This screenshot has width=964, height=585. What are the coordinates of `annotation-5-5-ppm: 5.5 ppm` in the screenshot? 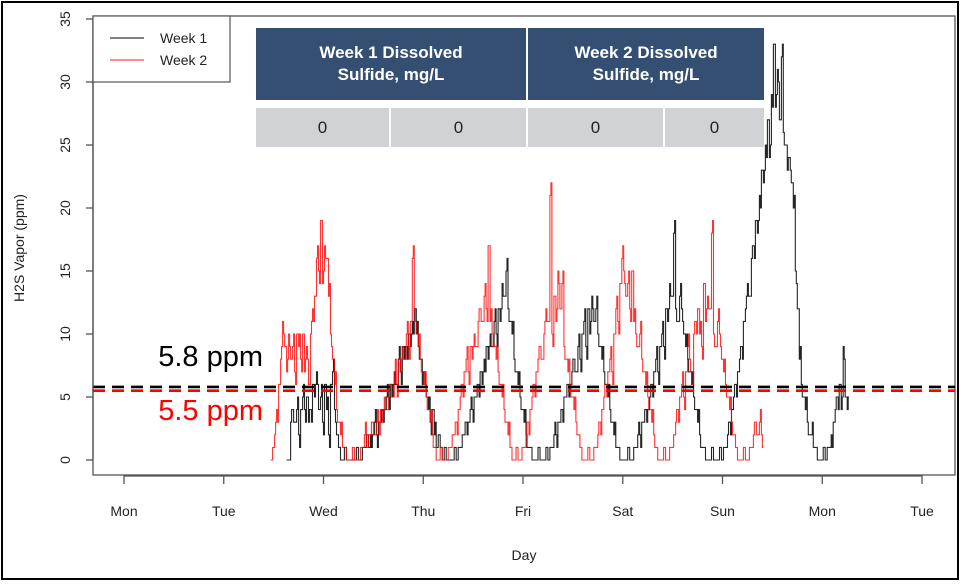 It's located at (210, 411).